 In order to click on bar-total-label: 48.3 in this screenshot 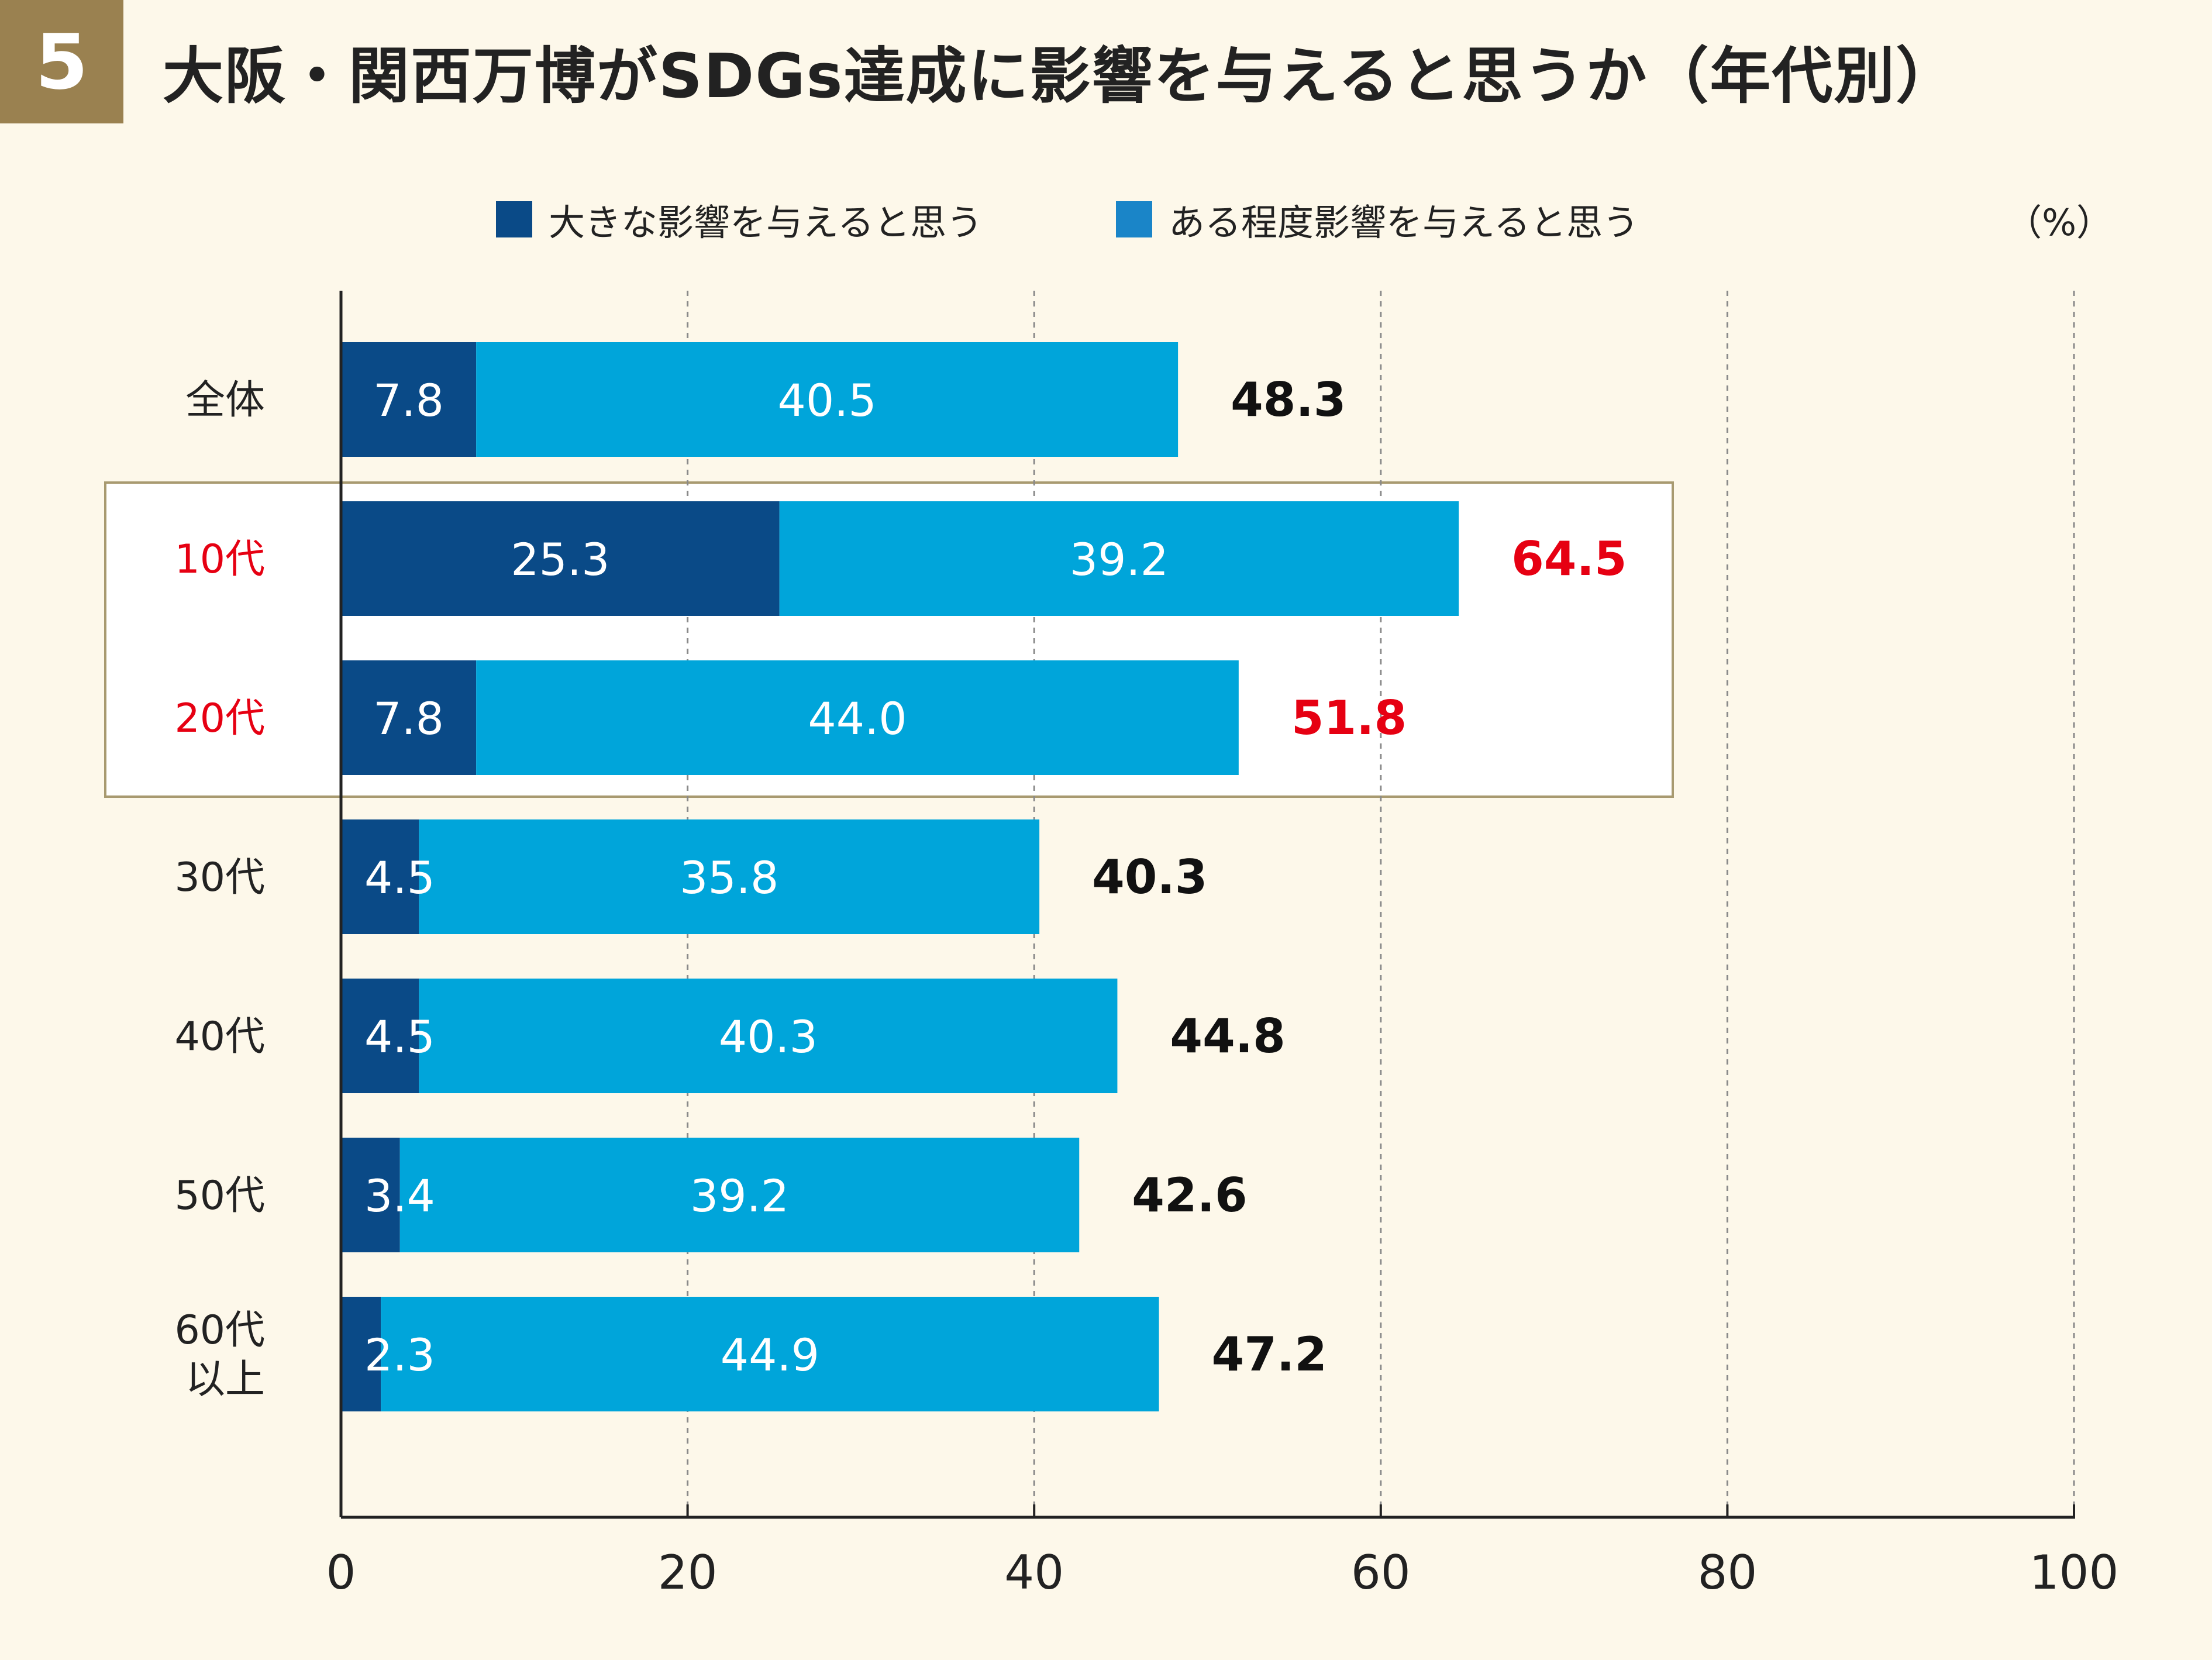, I will do `click(1288, 400)`.